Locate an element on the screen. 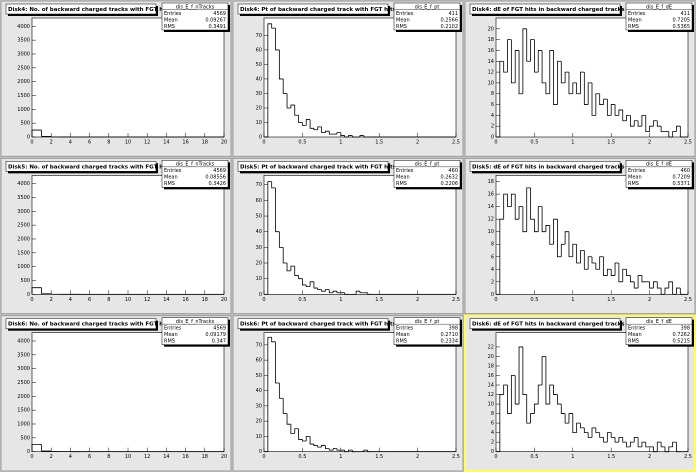 The height and width of the screenshot is (472, 696). y-tick-label: 20 is located at coordinates (259, 422).